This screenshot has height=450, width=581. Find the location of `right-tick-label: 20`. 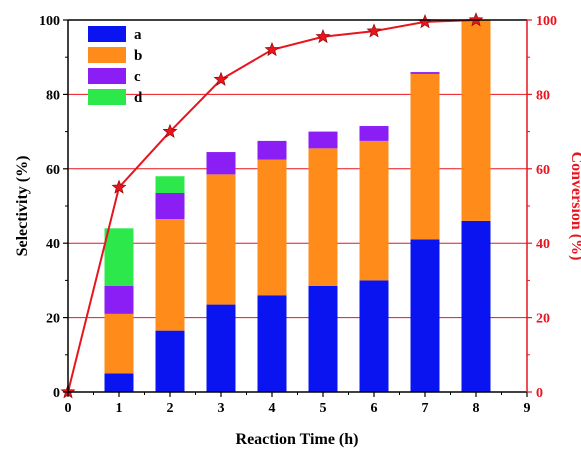

right-tick-label: 20 is located at coordinates (543, 319).